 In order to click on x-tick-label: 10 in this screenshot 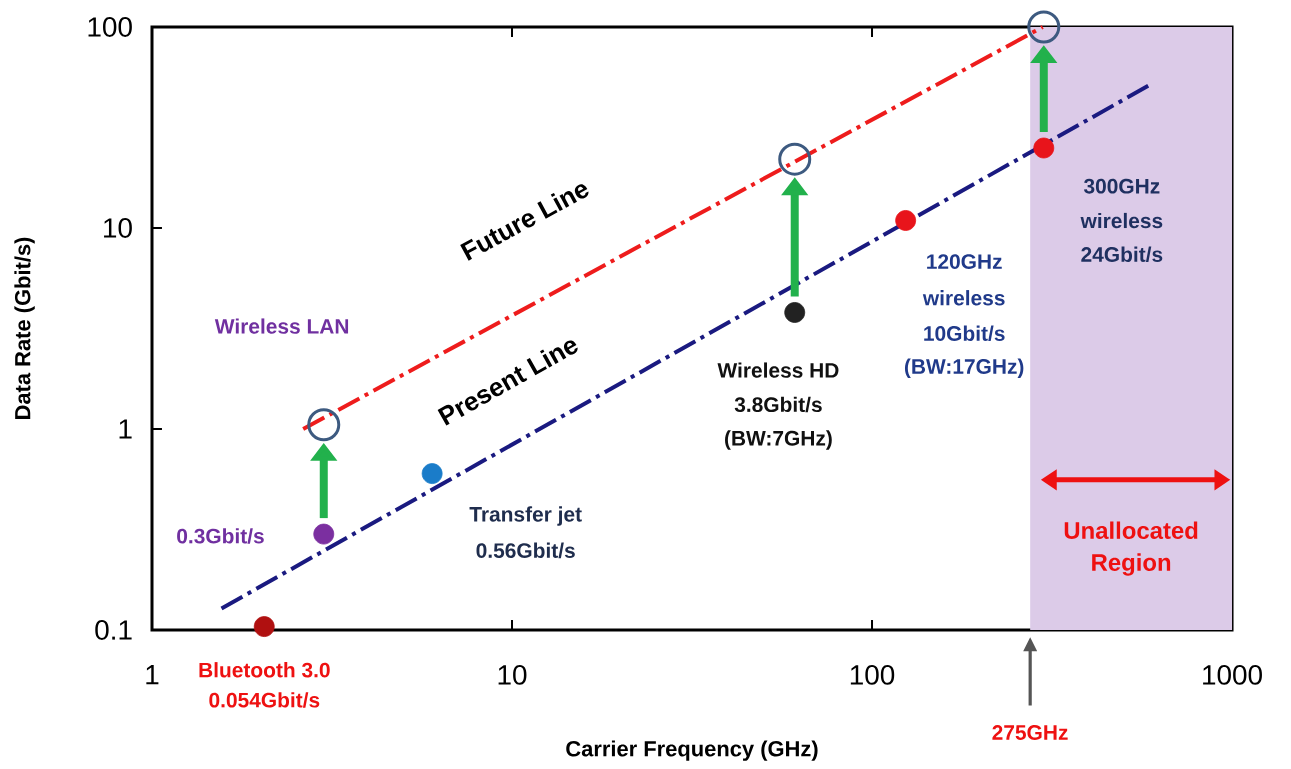, I will do `click(512, 675)`.